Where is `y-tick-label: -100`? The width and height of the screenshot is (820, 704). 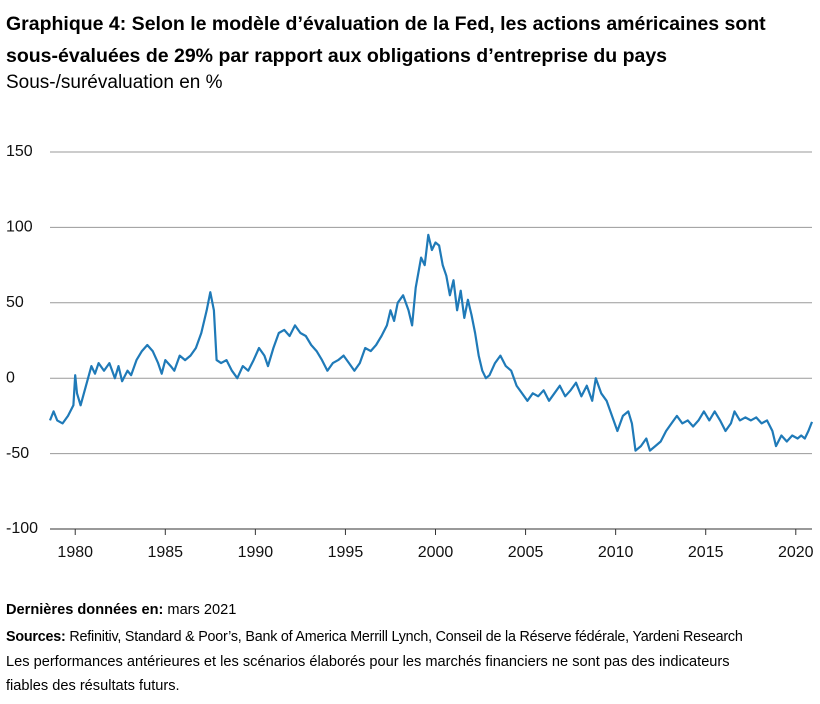
y-tick-label: -100 is located at coordinates (22, 528).